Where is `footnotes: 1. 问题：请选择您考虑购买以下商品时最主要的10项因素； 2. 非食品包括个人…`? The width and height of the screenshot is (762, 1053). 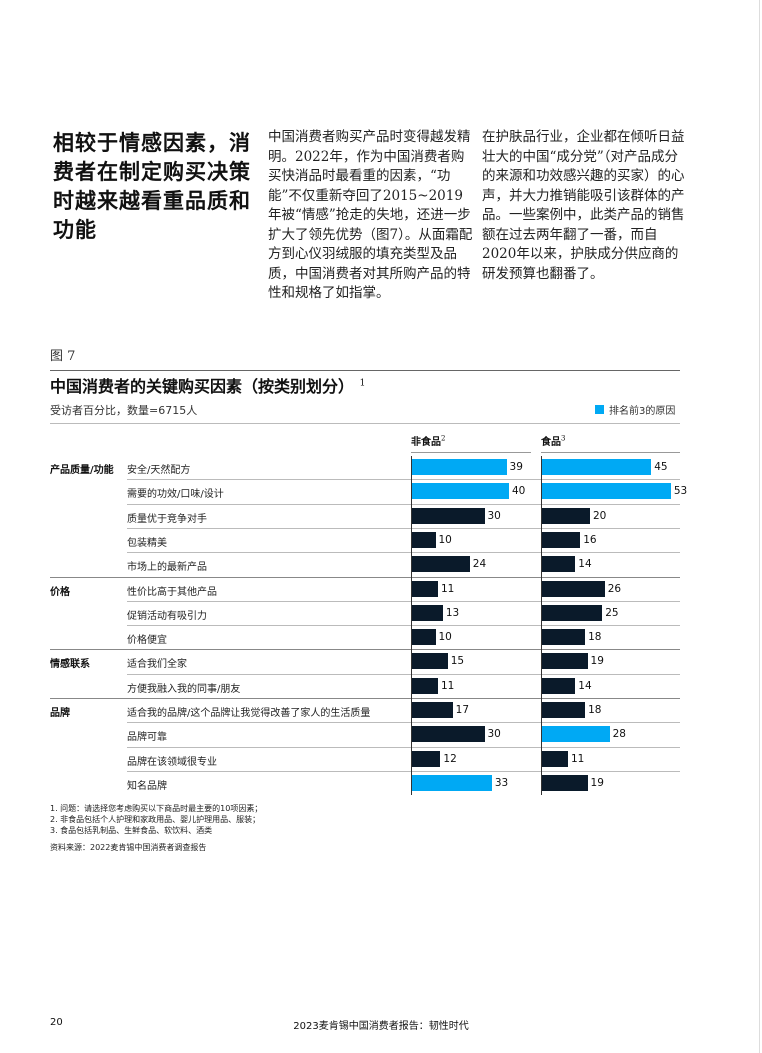
footnotes: 1. 问题：请选择您考虑购买以下商品时最主要的10项因素； 2. 非食品包括个人… is located at coordinates (156, 819).